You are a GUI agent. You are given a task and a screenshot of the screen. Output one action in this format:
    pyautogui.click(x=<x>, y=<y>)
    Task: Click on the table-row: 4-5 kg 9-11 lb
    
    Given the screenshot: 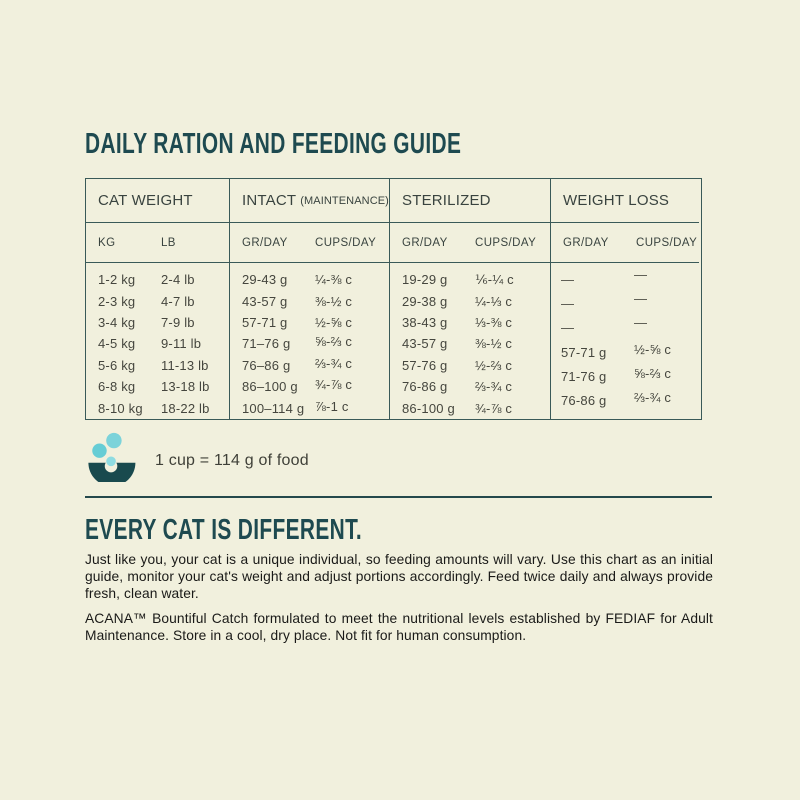 What is the action you would take?
    pyautogui.click(x=157, y=343)
    